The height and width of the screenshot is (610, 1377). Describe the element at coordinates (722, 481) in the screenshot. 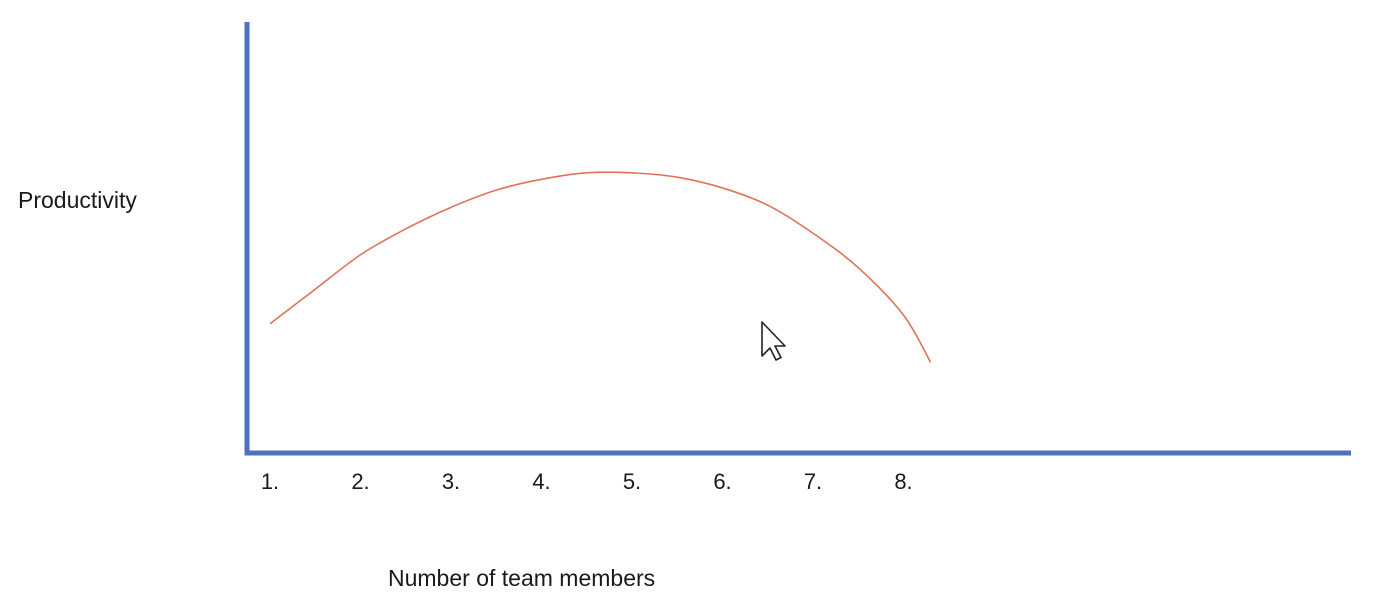

I see `x-tick-label: 6.` at that location.